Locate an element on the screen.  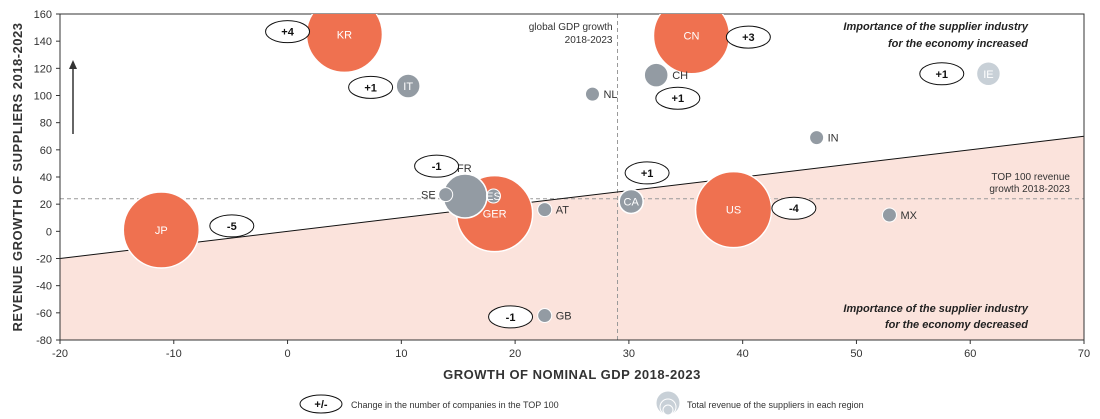
change-badge-text-it: +1 is located at coordinates (370, 88).